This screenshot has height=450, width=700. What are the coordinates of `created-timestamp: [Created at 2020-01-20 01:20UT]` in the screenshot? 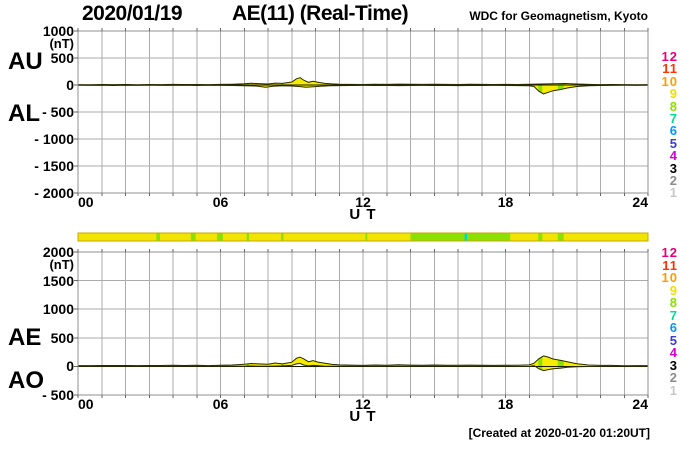 It's located at (559, 433).